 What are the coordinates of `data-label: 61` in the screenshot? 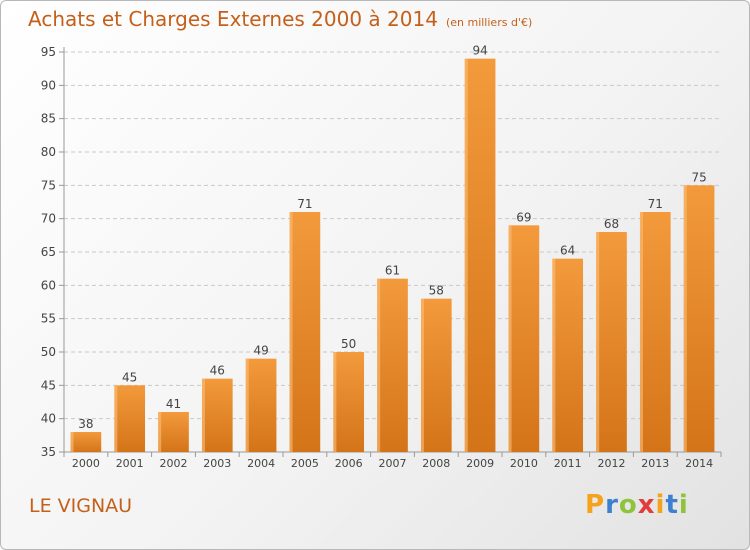 It's located at (392, 271).